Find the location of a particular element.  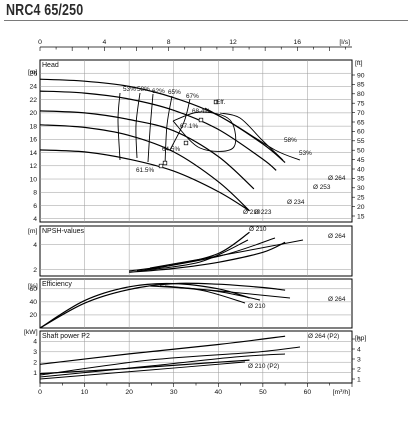

head-y-unit: [m] is located at coordinates (33, 72).